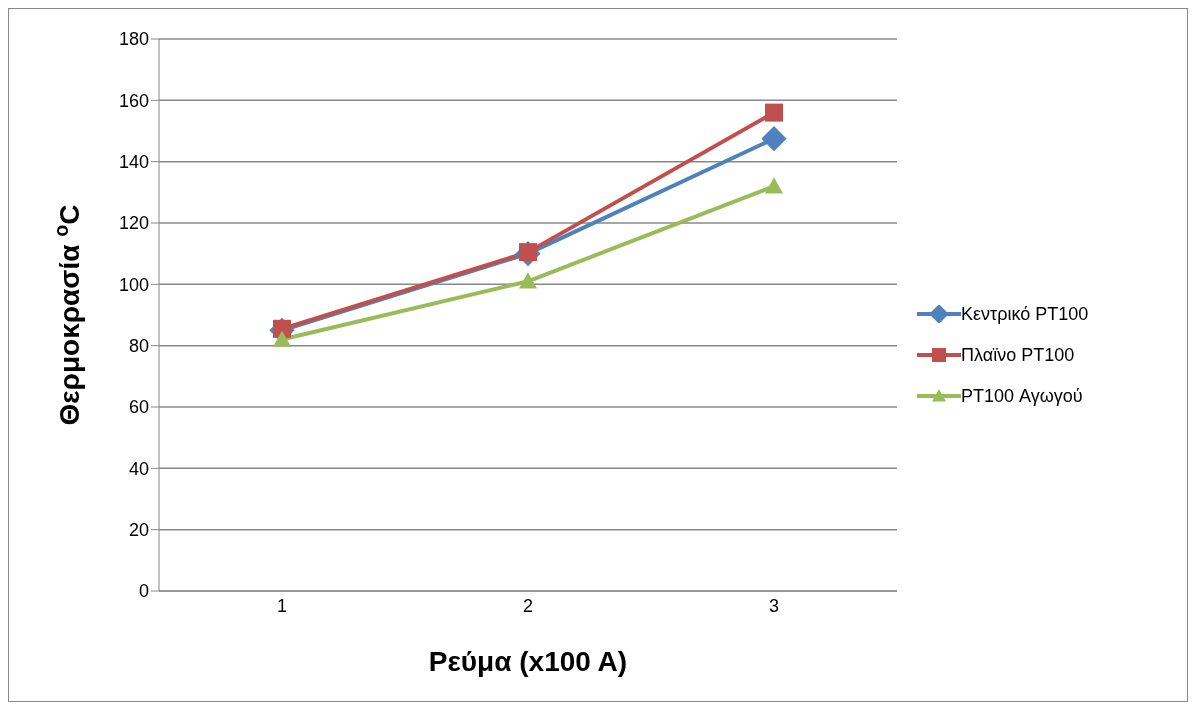 The height and width of the screenshot is (710, 1198). What do you see at coordinates (133, 223) in the screenshot?
I see `y-tick-label: 120` at bounding box center [133, 223].